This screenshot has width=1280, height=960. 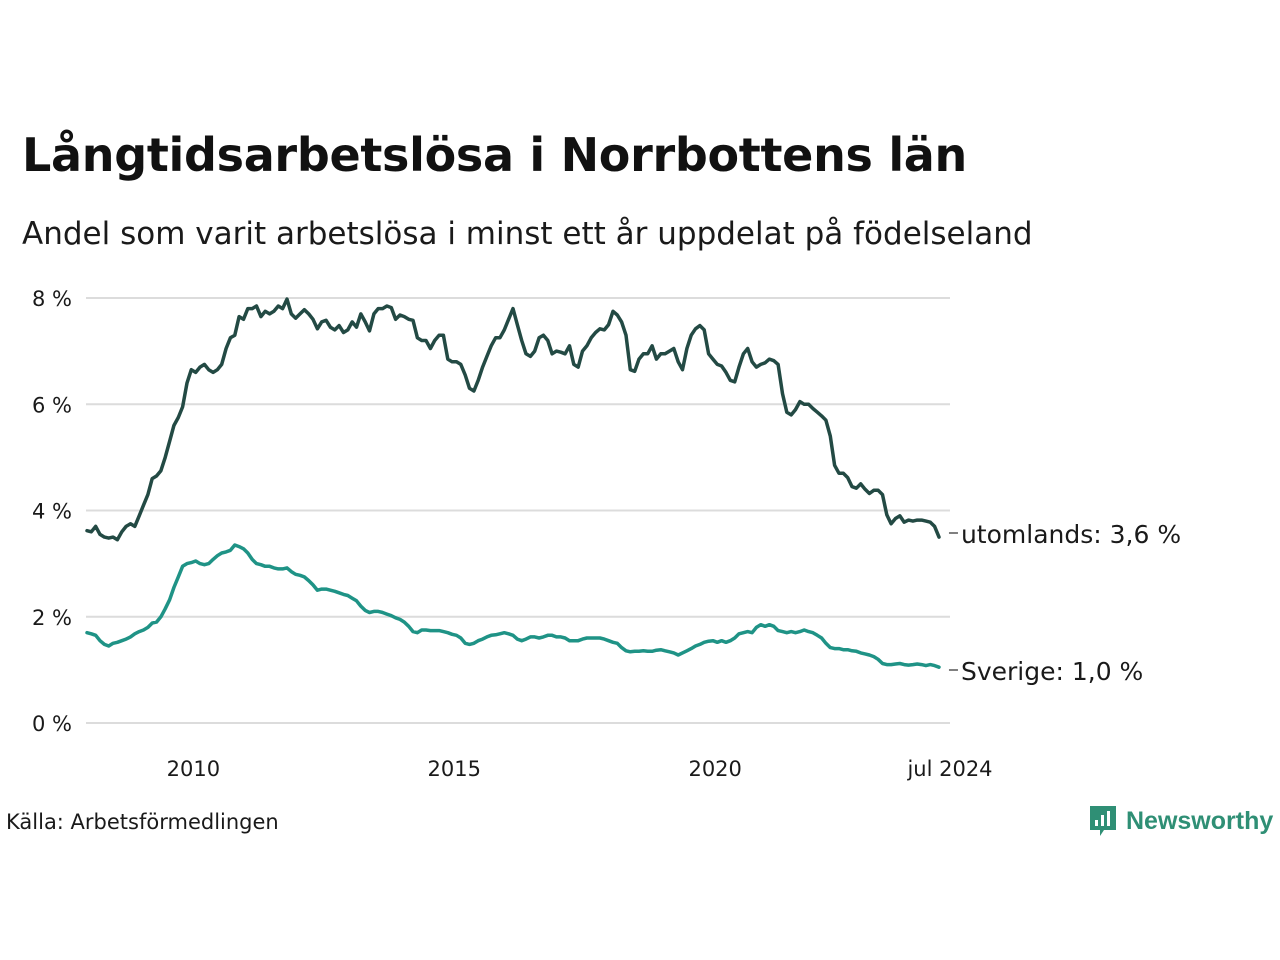 What do you see at coordinates (1103, 821) in the screenshot?
I see `newsworthy-logo-icon` at bounding box center [1103, 821].